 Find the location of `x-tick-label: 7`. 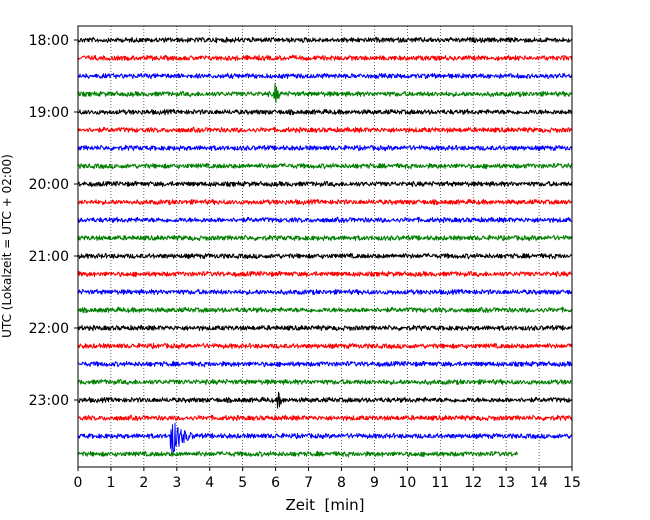

x-tick-label: 7 is located at coordinates (308, 483).